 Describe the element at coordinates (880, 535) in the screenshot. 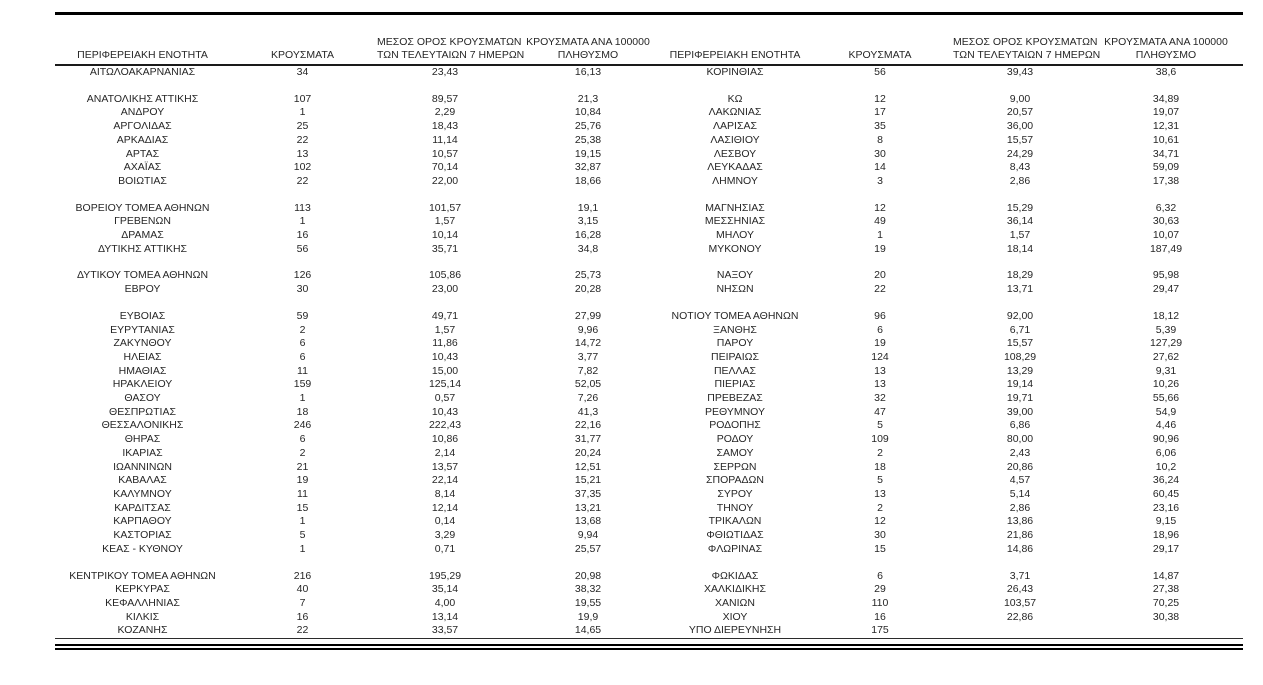

I see `value-cell: 30` at that location.